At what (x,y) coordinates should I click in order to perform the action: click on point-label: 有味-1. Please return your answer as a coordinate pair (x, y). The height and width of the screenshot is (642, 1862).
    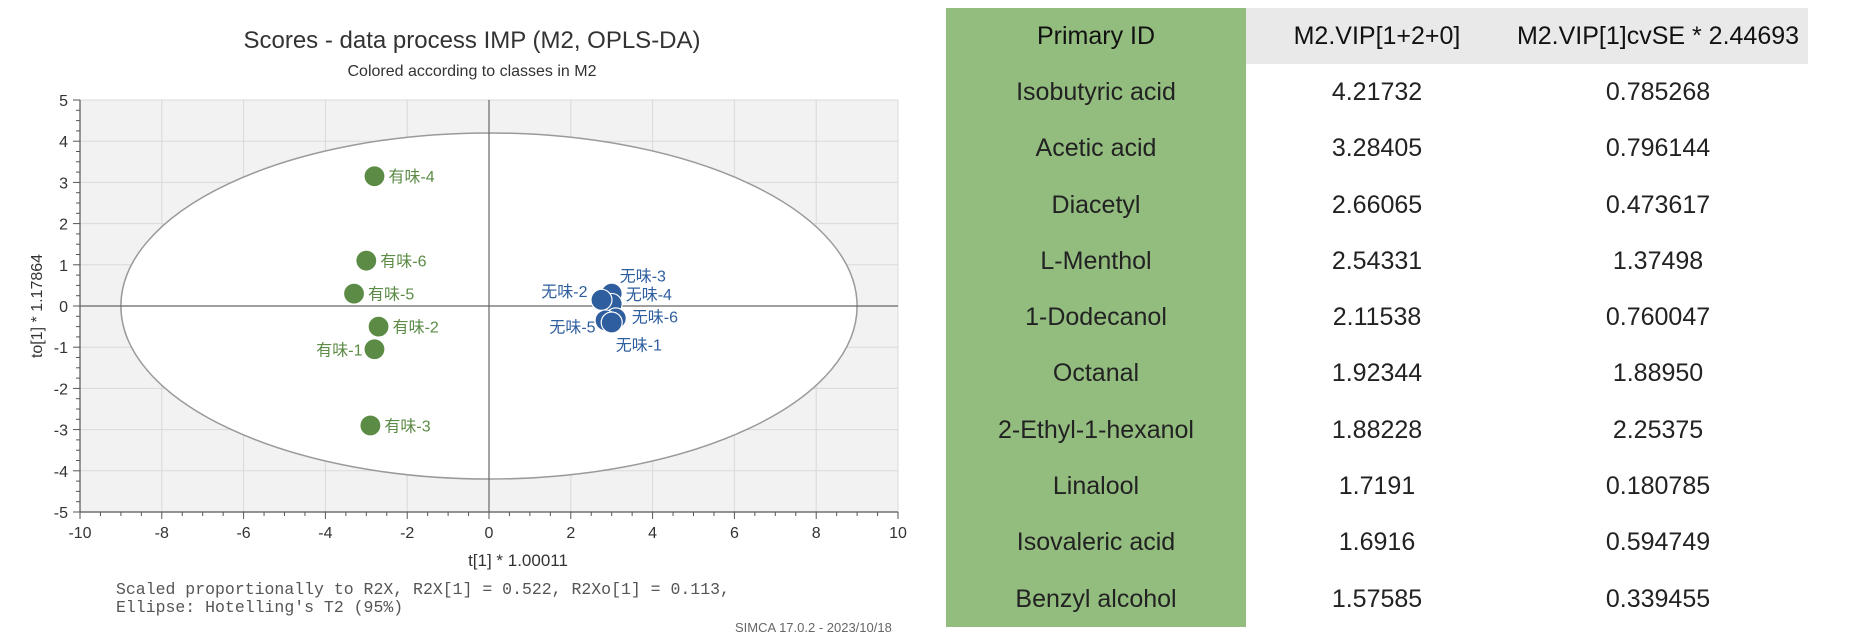
    Looking at the image, I should click on (339, 350).